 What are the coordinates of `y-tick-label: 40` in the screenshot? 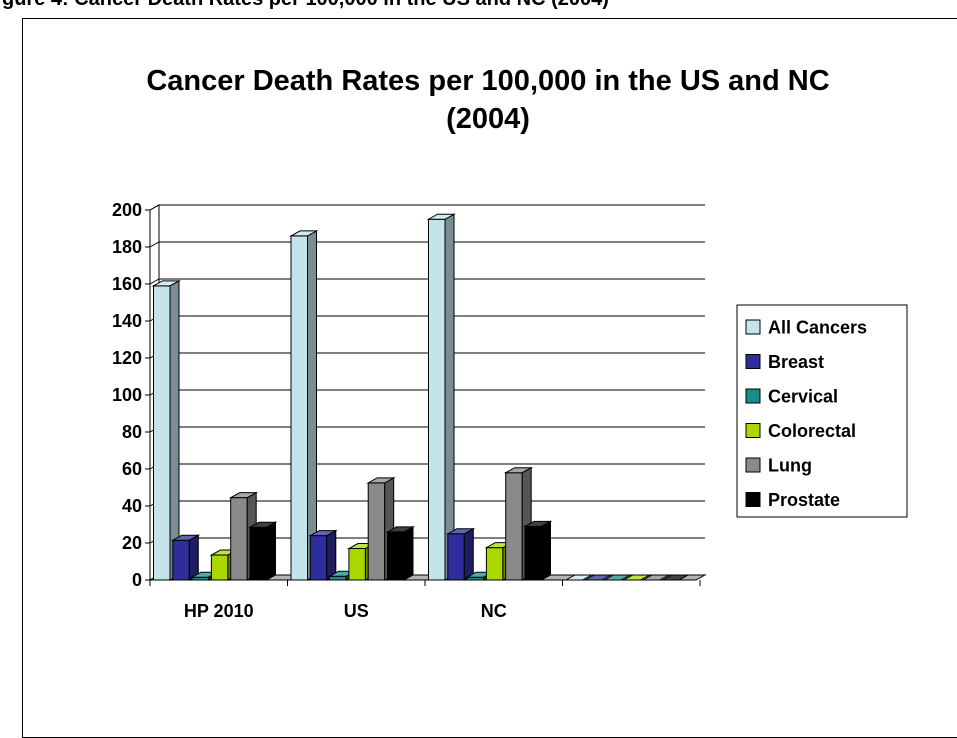 It's located at (132, 506).